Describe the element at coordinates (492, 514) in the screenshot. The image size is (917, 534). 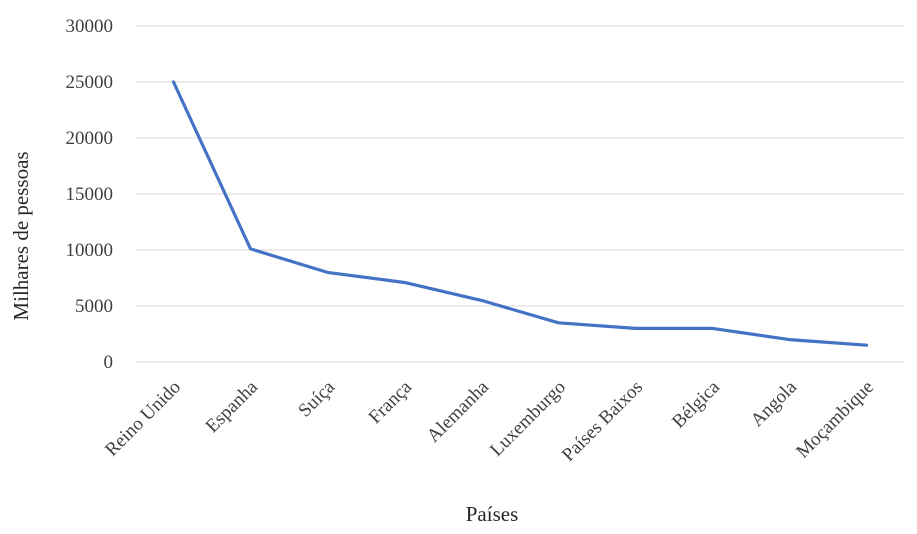
I see `x-axis-title: Países` at that location.